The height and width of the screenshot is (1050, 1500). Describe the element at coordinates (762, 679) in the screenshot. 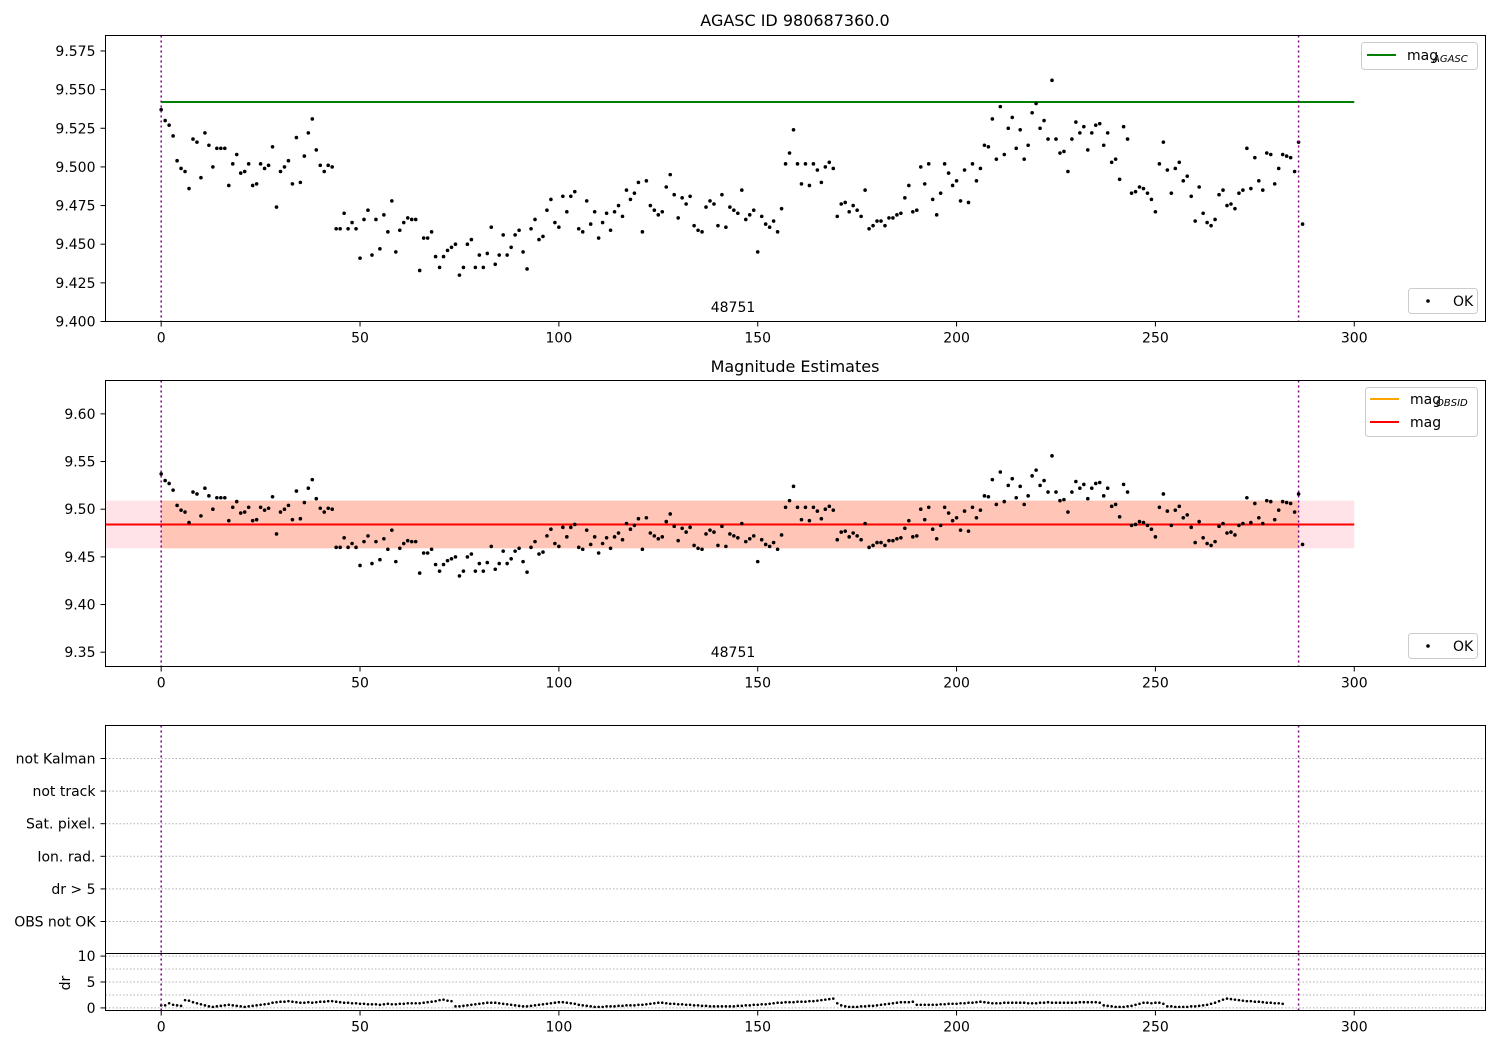

I see `panel2-x-axis: 0 50 100 150 200 250 300` at that location.